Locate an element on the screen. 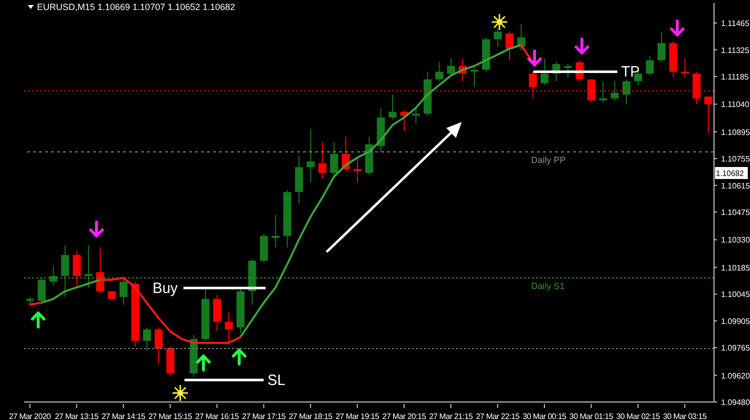  x-tick-label: 27 Mar 21:15 is located at coordinates (451, 416).